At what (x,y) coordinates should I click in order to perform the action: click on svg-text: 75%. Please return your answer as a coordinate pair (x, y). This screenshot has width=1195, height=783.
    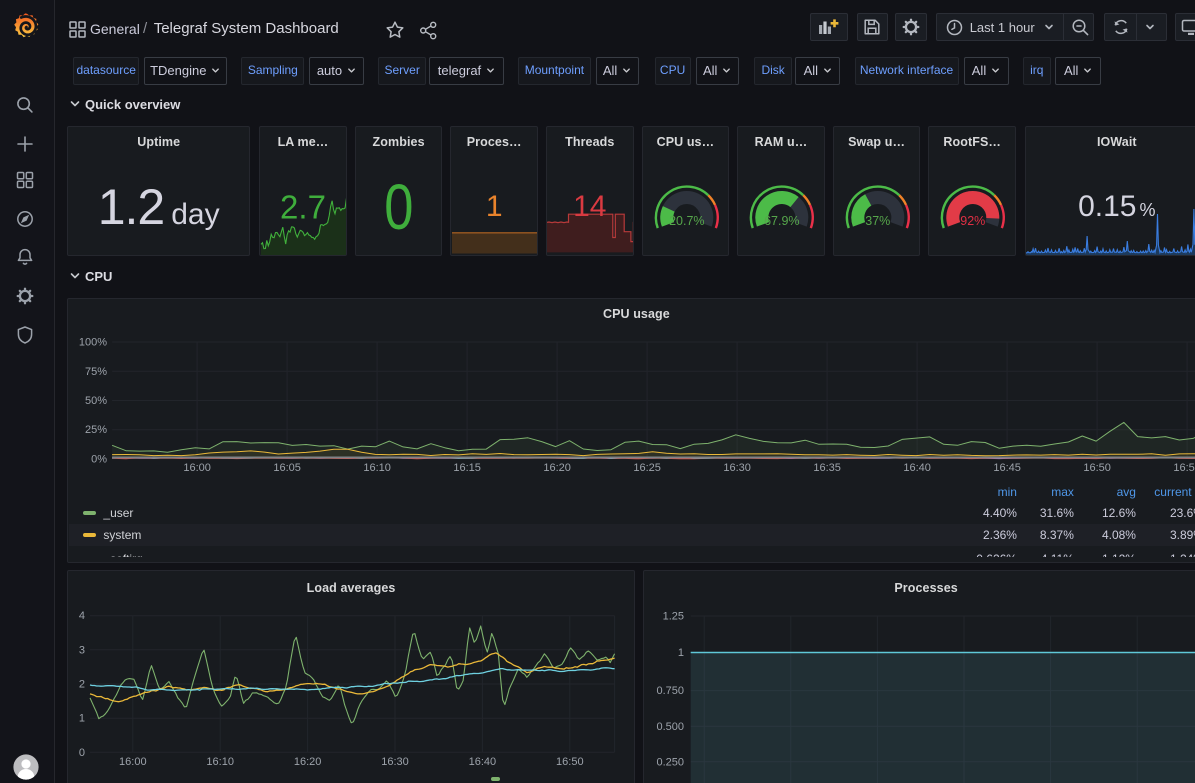
    Looking at the image, I should click on (96, 372).